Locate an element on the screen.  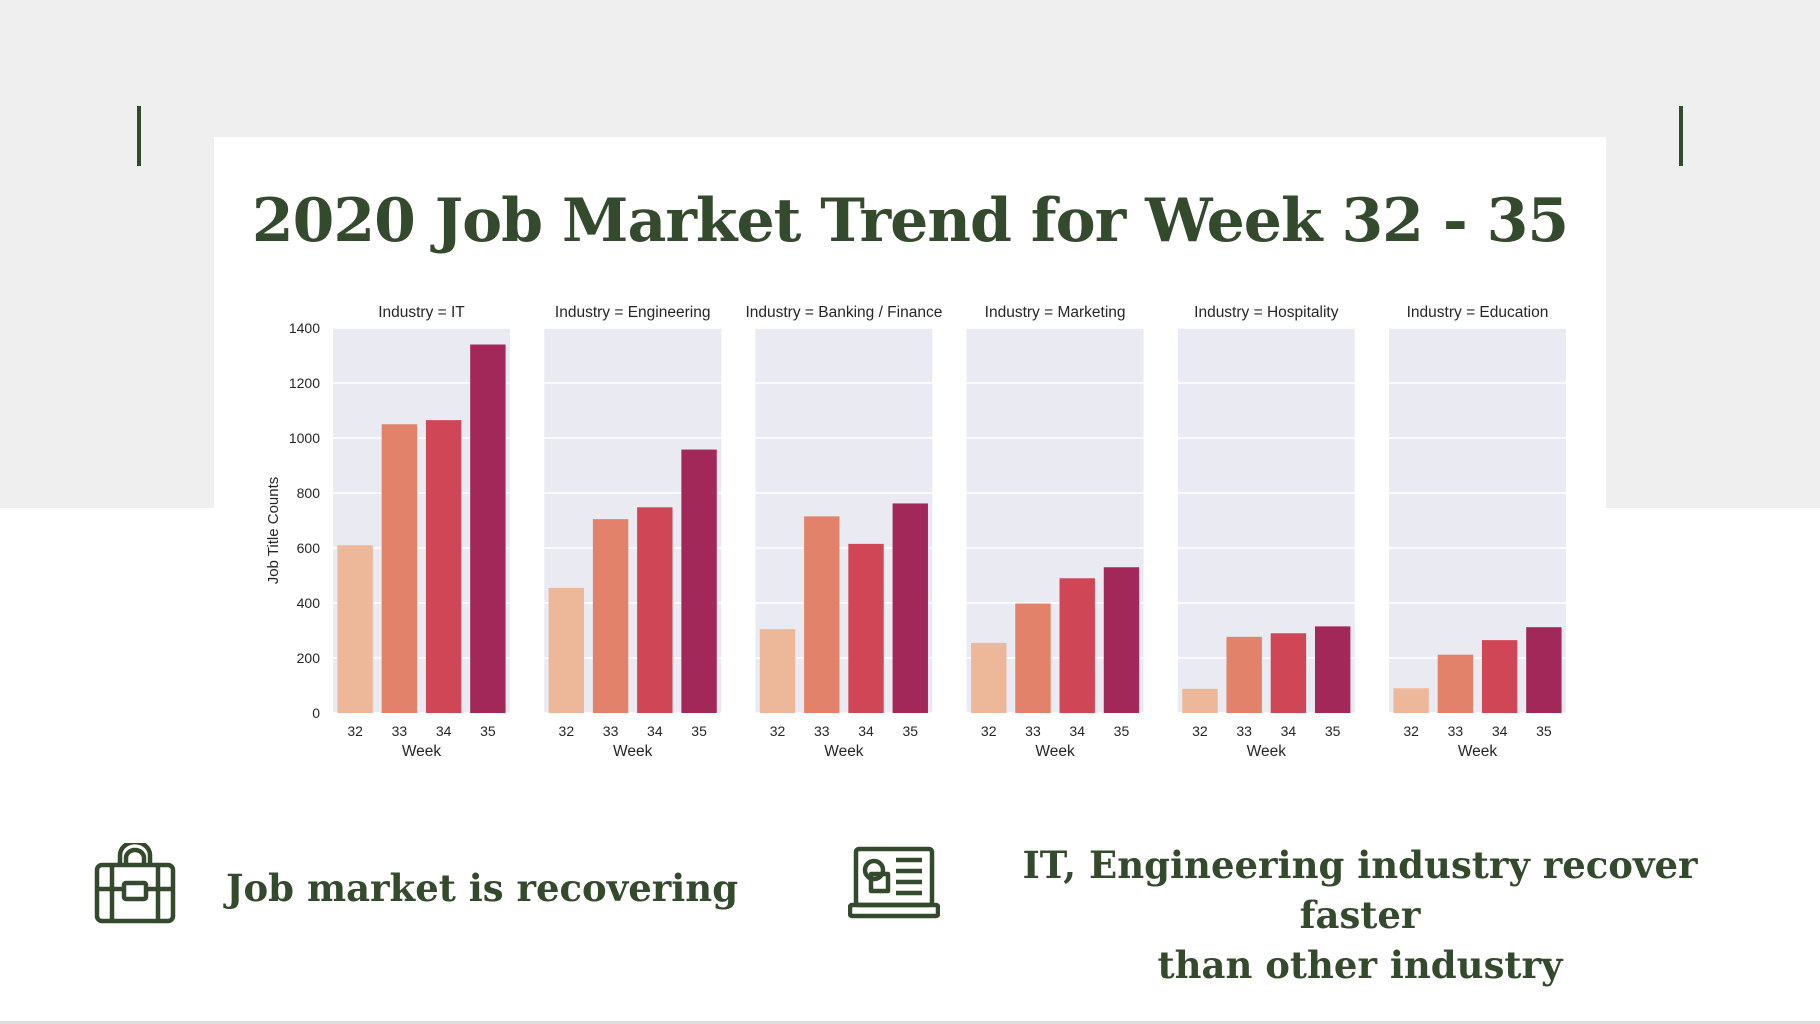
panel-title: Industry = Marketing is located at coordinates (1055, 312).